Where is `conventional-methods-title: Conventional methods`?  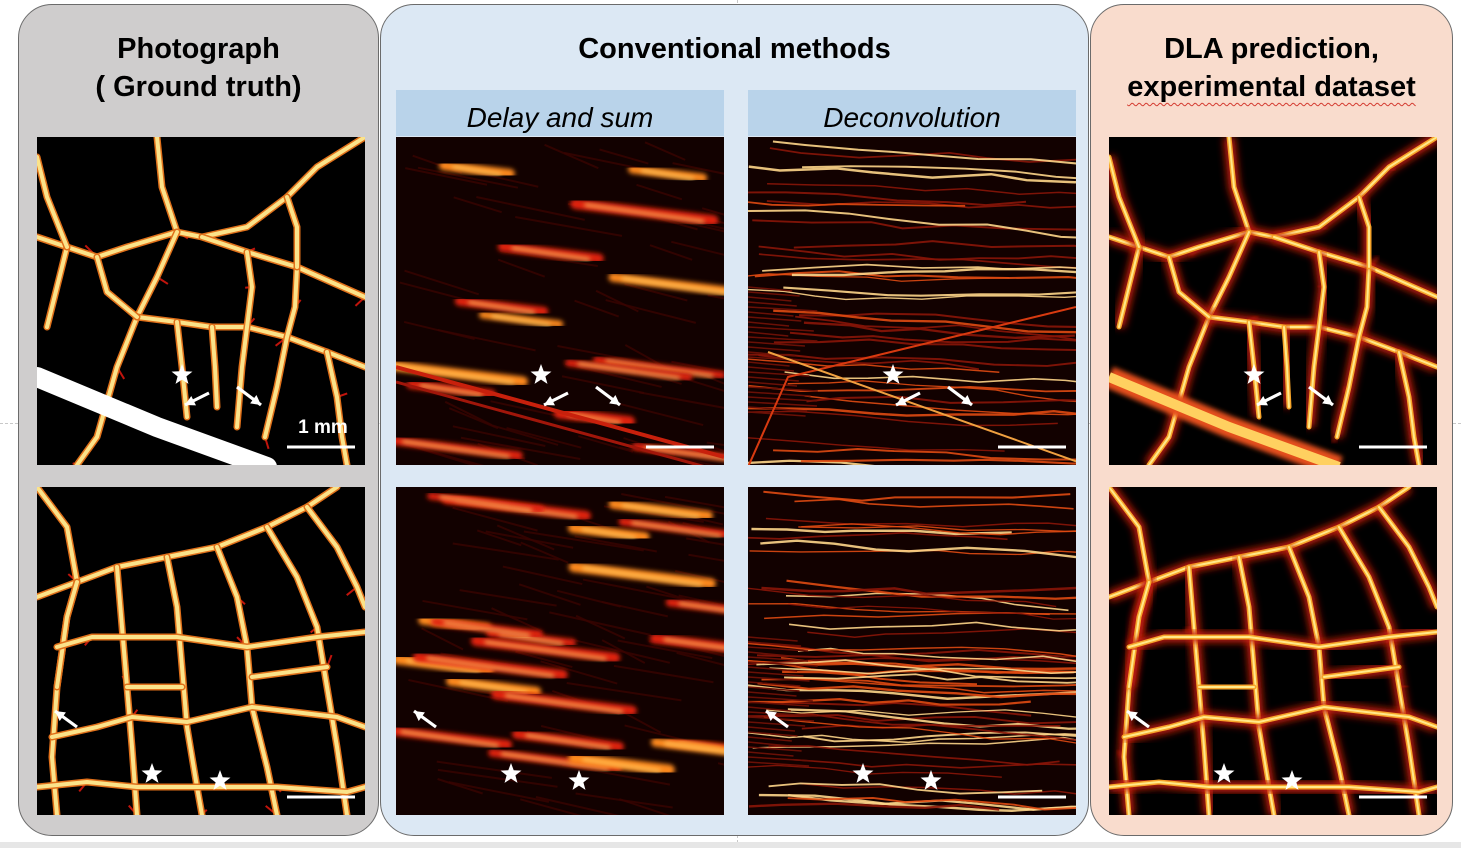
conventional-methods-title: Conventional methods is located at coordinates (734, 49).